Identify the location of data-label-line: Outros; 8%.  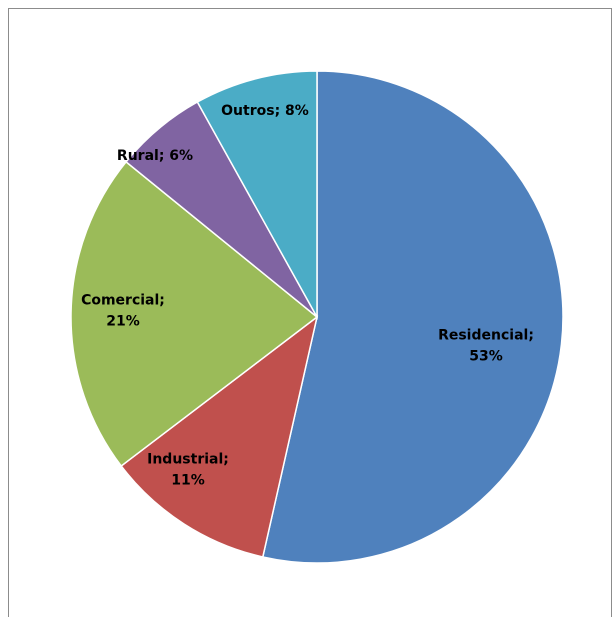
(265, 111).